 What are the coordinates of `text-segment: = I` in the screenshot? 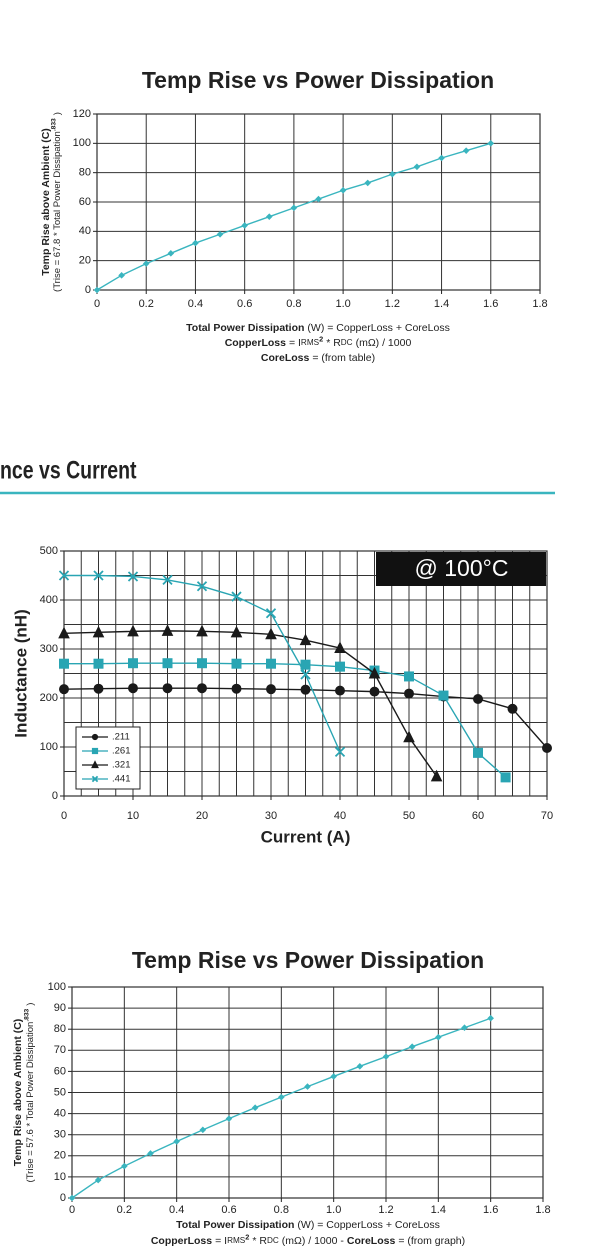 It's located at (295, 343).